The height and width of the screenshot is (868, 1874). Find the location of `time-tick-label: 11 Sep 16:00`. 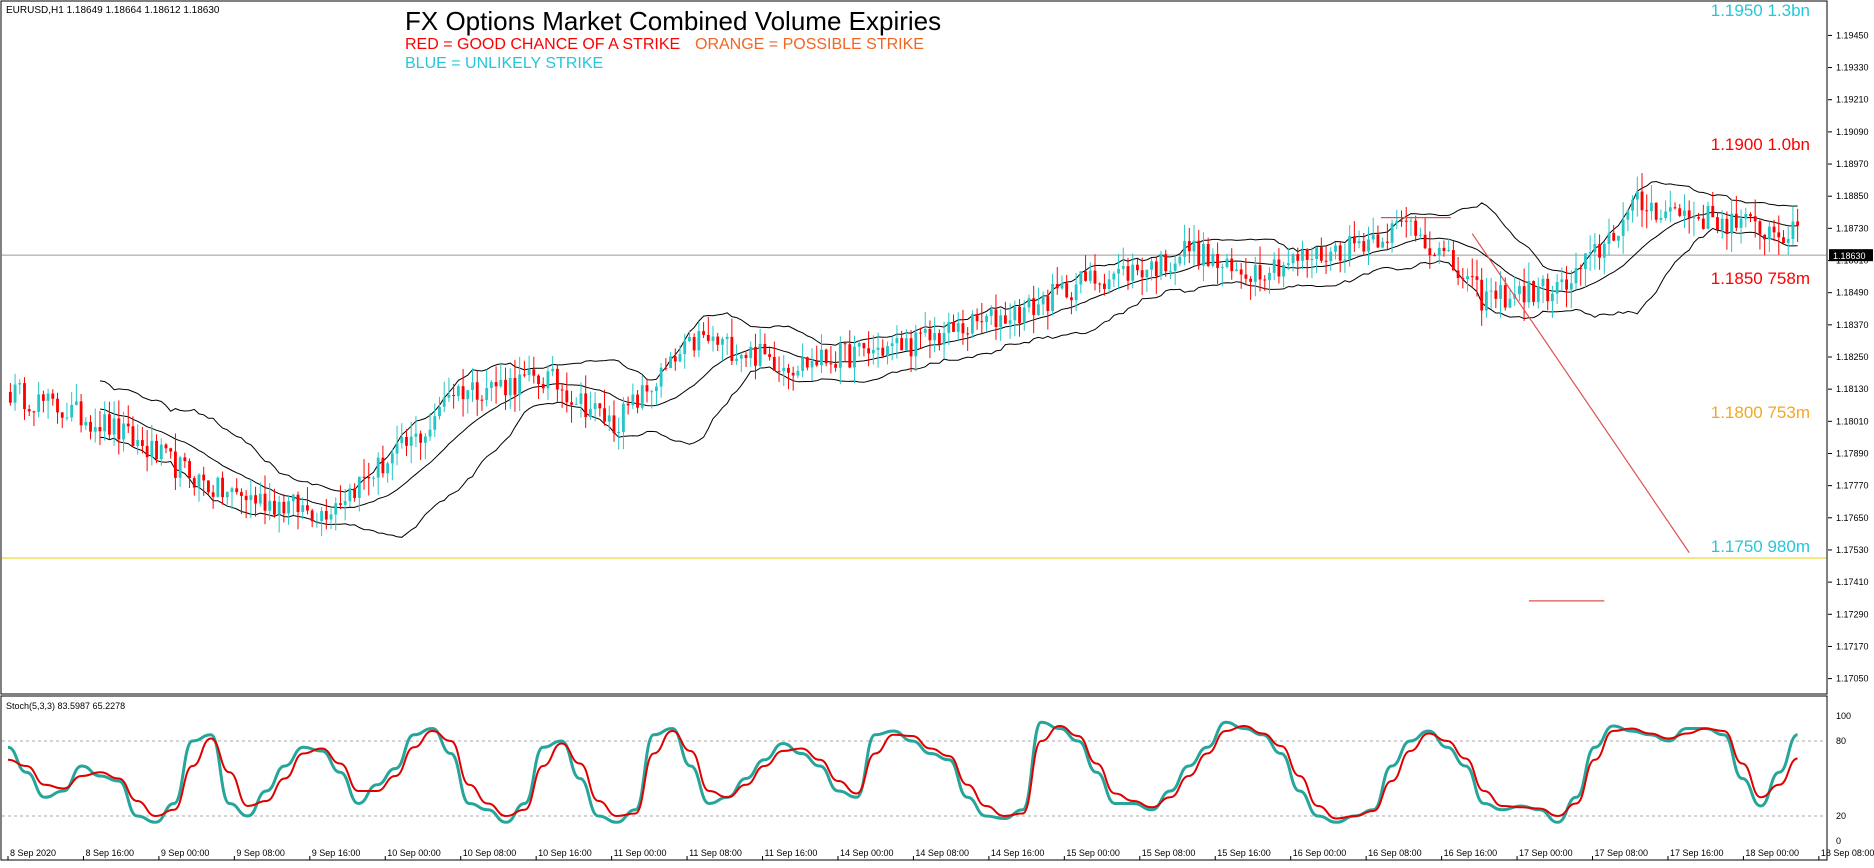

time-tick-label: 11 Sep 16:00 is located at coordinates (791, 853).